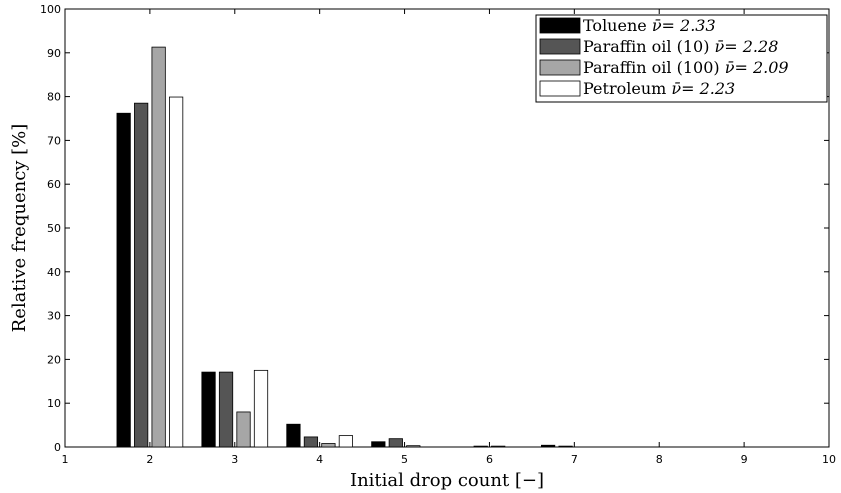 The image size is (841, 493). I want to click on legend-series-name: Paraffin oil (100), so click(654, 67).